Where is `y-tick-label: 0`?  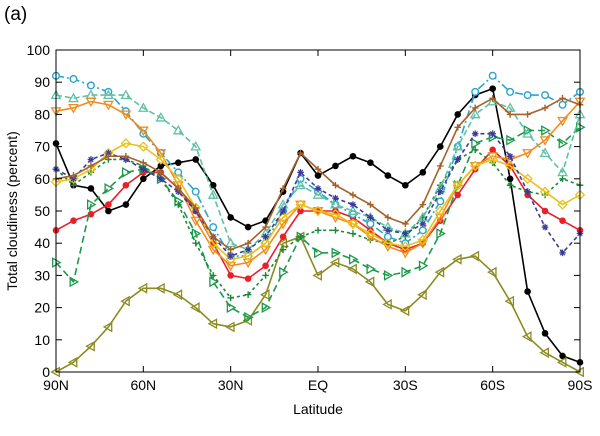
y-tick-label: 0 is located at coordinates (46, 372).